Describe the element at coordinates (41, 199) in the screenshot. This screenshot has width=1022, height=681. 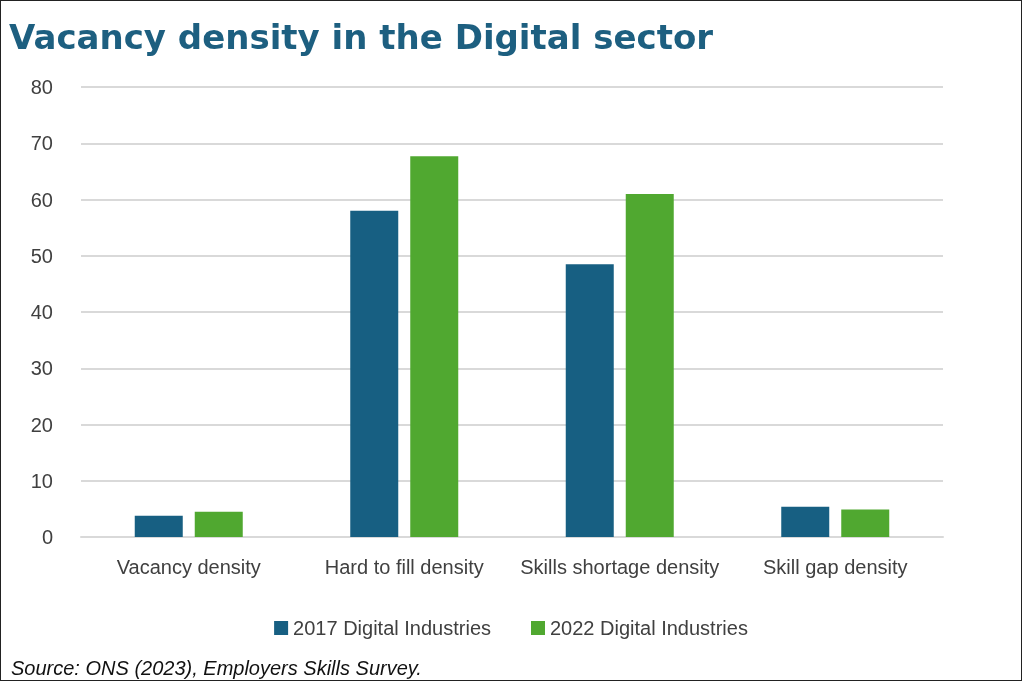
I see `y-tick-label: 60` at that location.